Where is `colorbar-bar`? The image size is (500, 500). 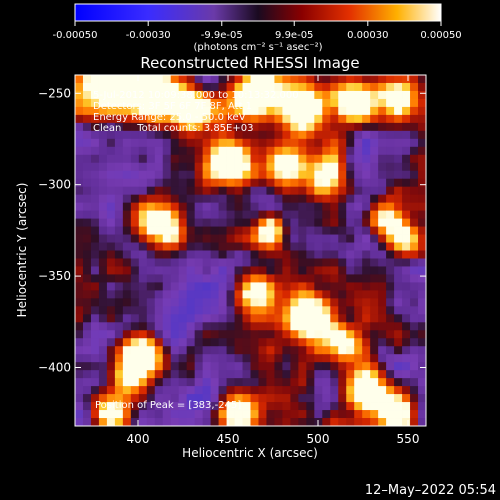 colorbar-bar is located at coordinates (258, 12).